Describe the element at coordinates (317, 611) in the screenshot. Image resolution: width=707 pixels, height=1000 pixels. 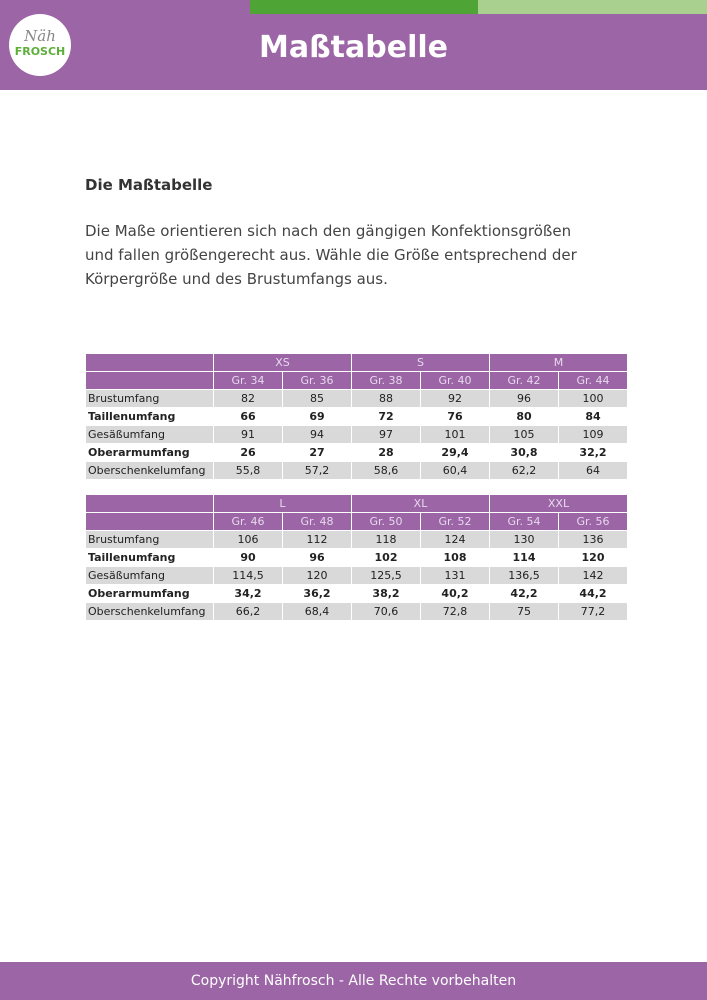
I see `cell: 68,4` at that location.